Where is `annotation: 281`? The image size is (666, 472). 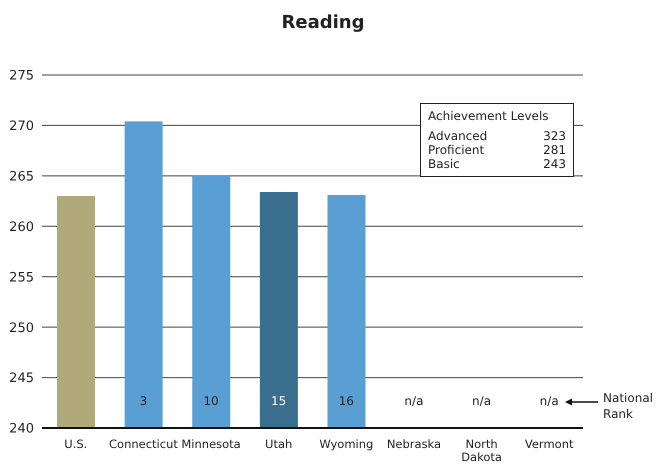 annotation: 281 is located at coordinates (554, 150).